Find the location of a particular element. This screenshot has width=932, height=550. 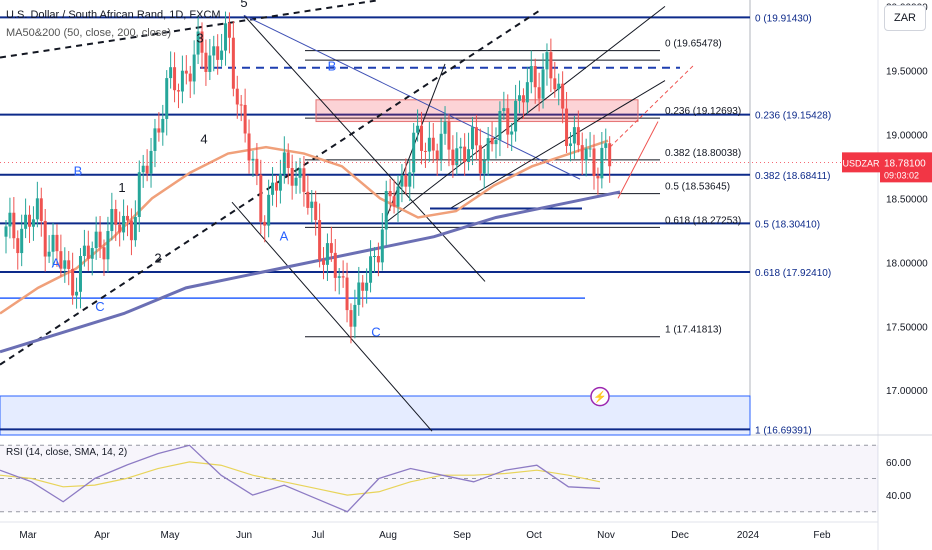

projection-arrow is located at coordinates (638, 160).